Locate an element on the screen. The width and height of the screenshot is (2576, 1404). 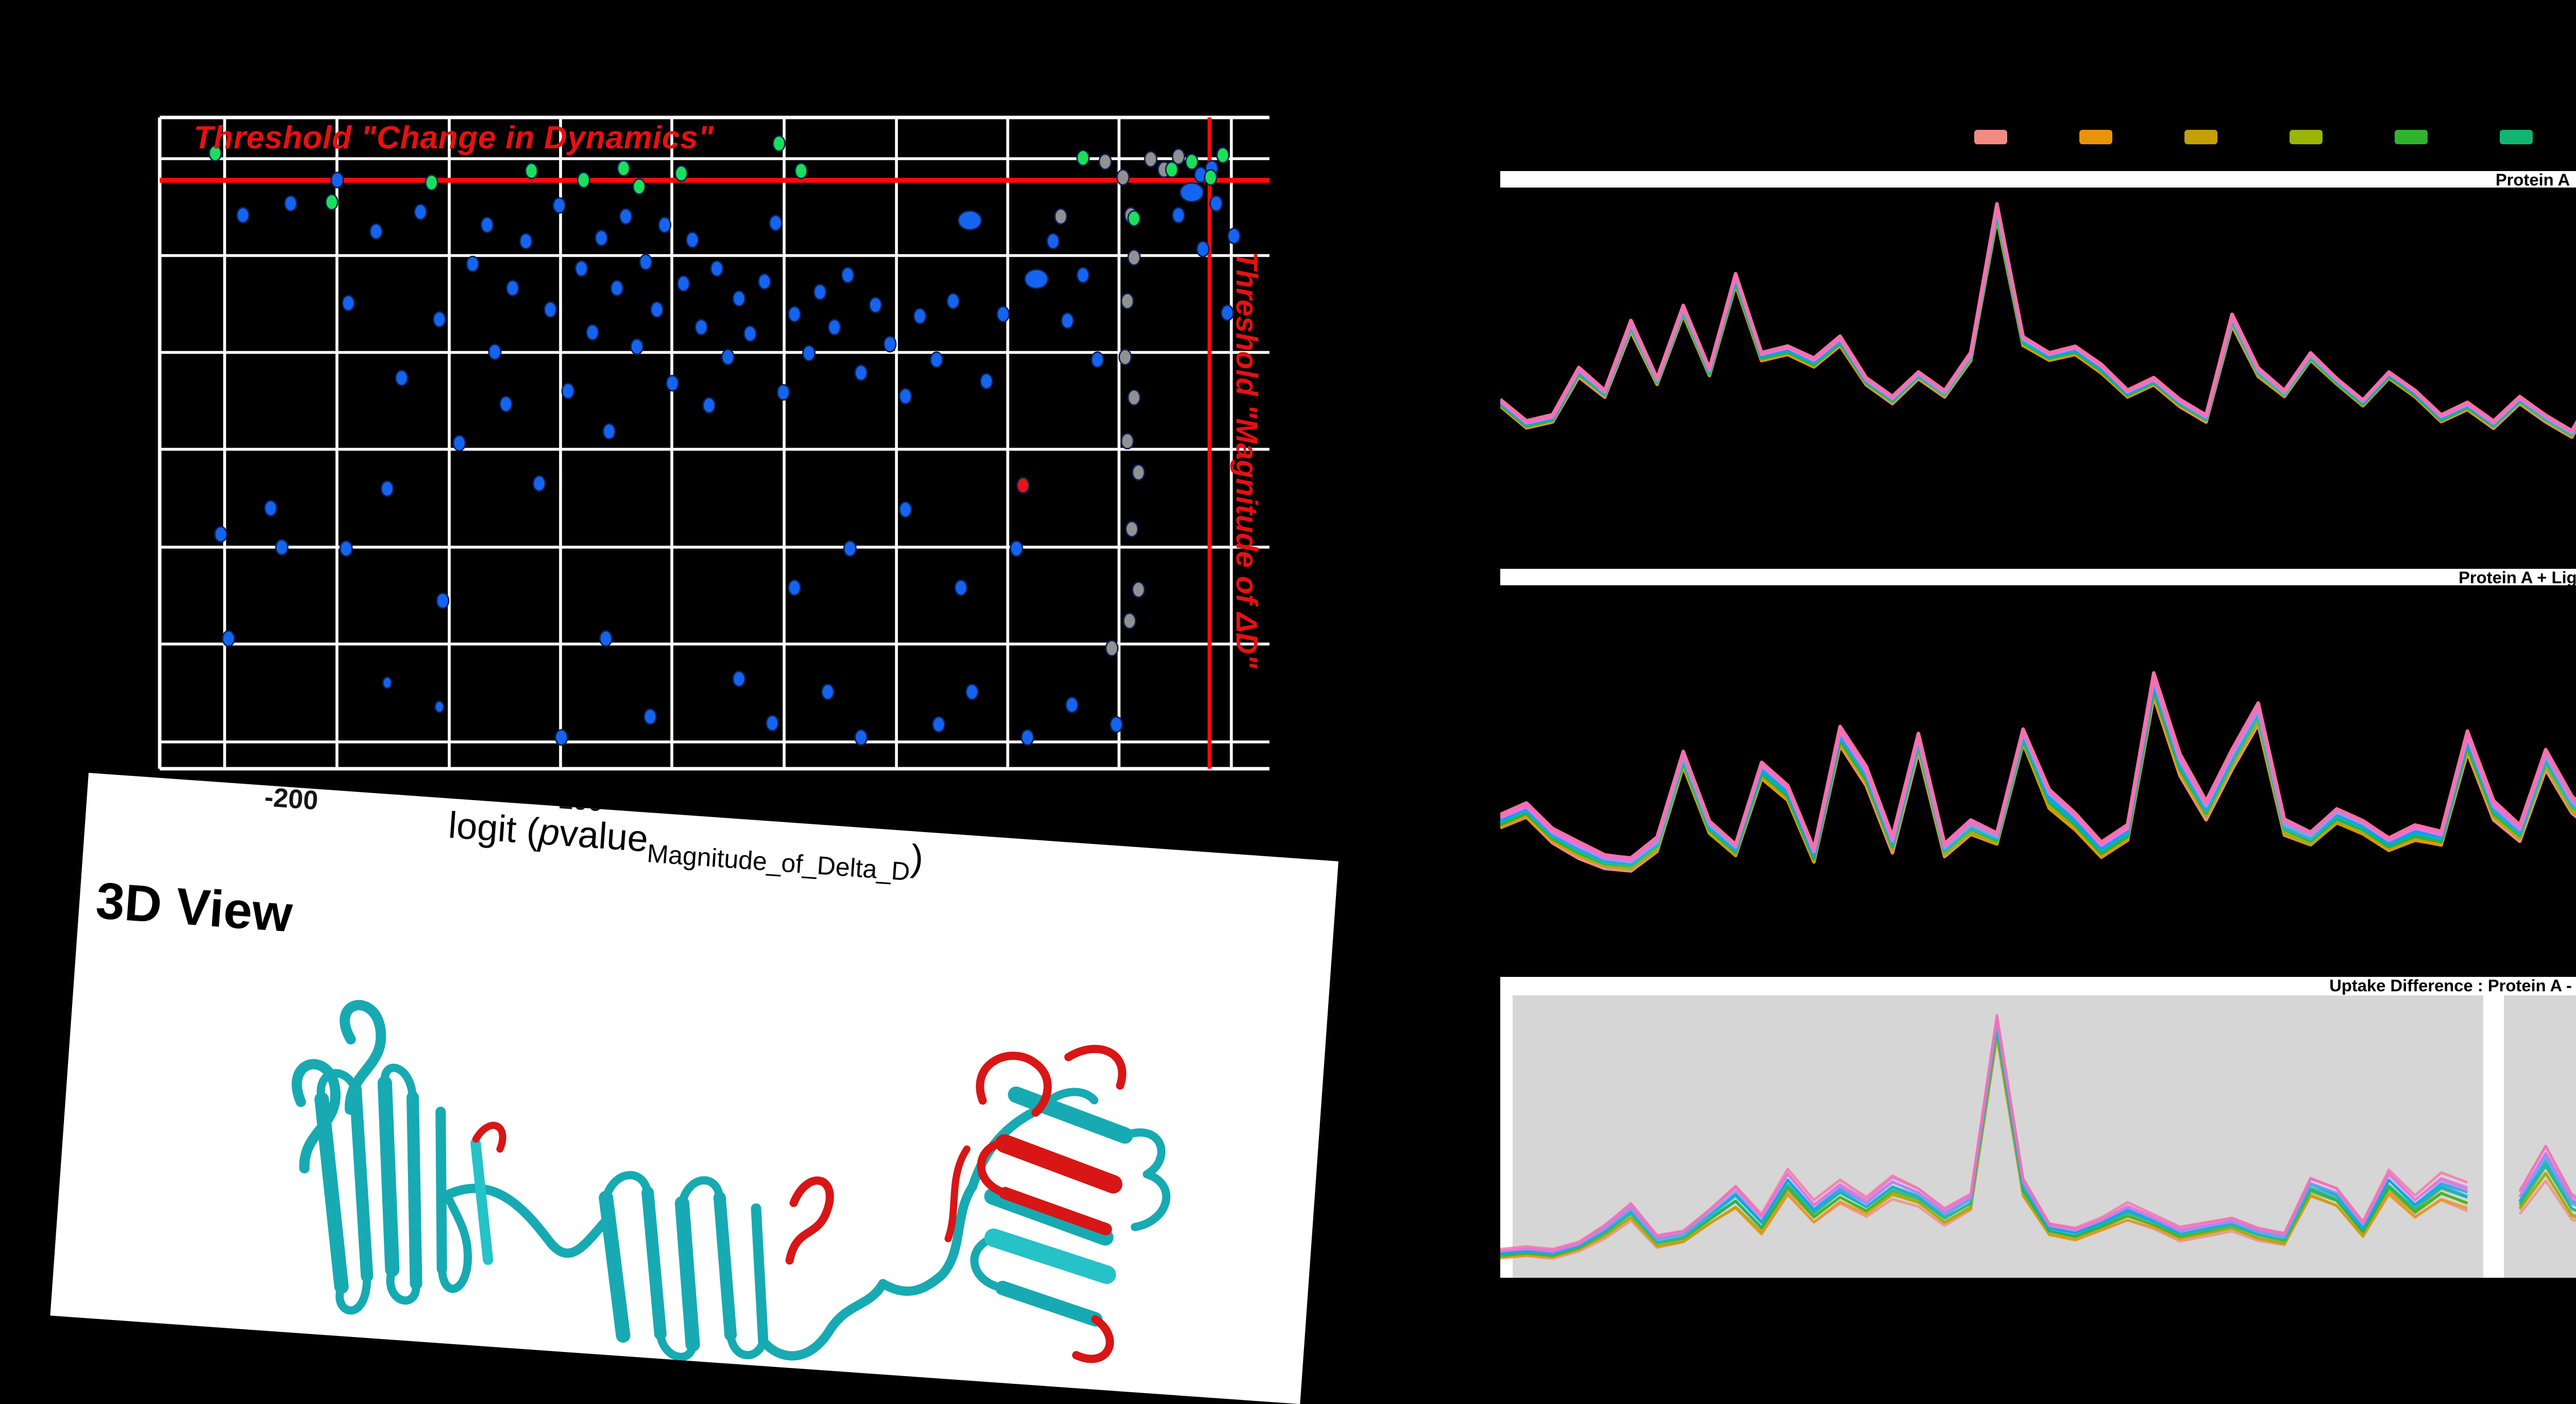
data-point-r is located at coordinates (1023, 486).